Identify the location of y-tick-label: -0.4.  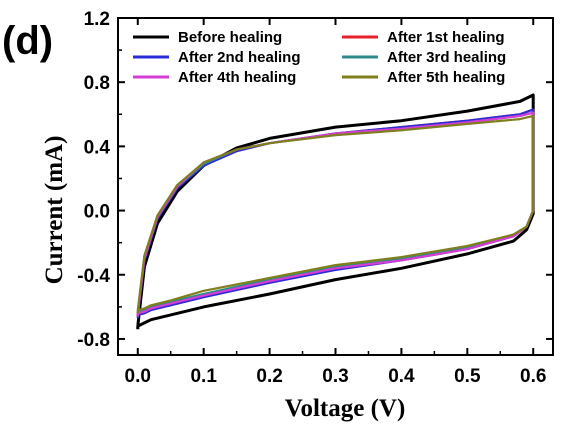
(93, 276).